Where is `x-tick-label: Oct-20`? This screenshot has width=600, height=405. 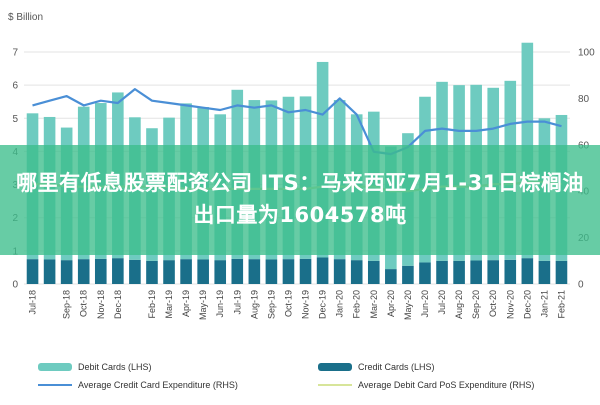 x-tick-label: Oct-20 is located at coordinates (493, 303).